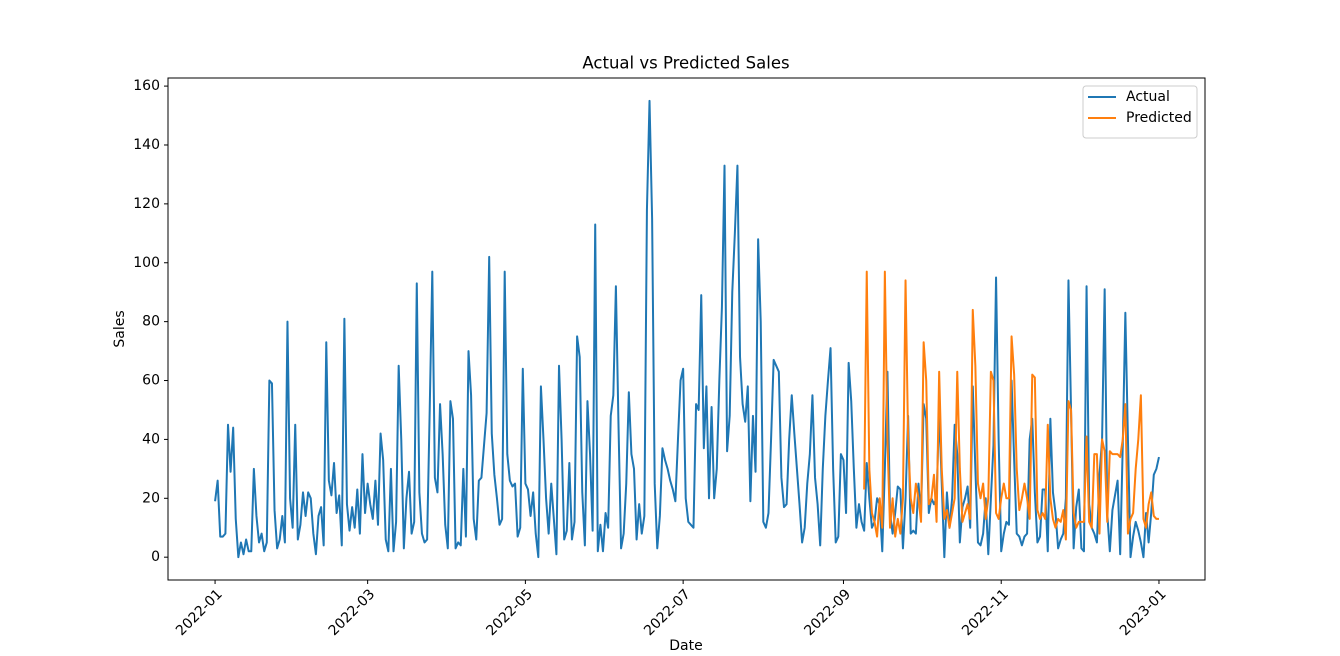 The height and width of the screenshot is (656, 1340). I want to click on y-tick-label: 100, so click(146, 263).